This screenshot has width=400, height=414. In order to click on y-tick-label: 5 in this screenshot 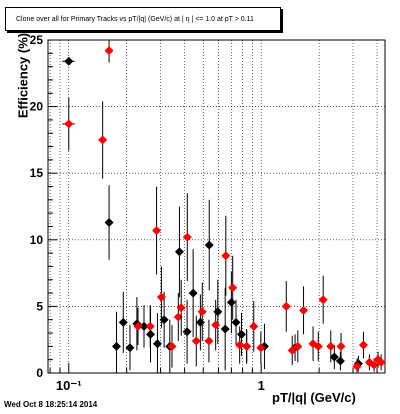, I will do `click(39, 306)`.